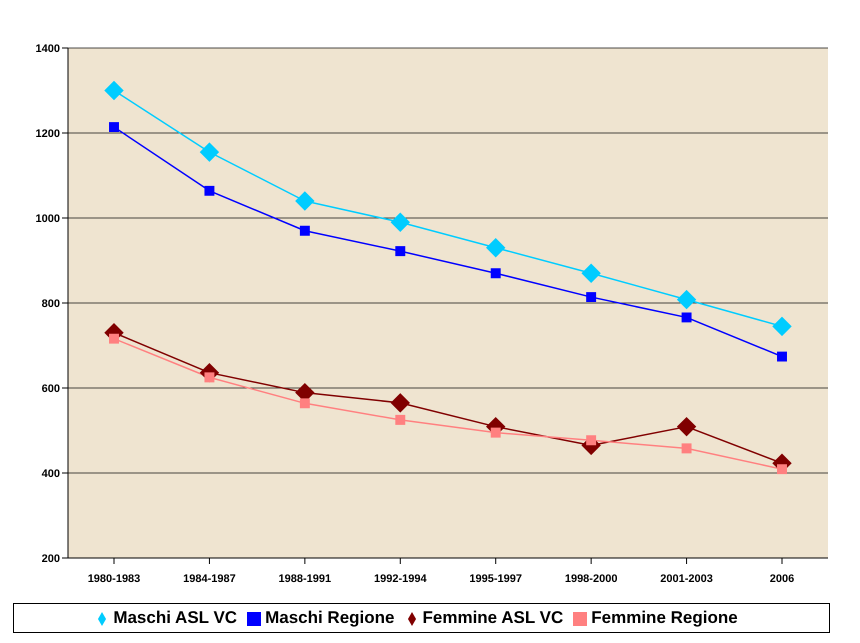  What do you see at coordinates (664, 617) in the screenshot?
I see `legend-label: Femmine Regione` at bounding box center [664, 617].